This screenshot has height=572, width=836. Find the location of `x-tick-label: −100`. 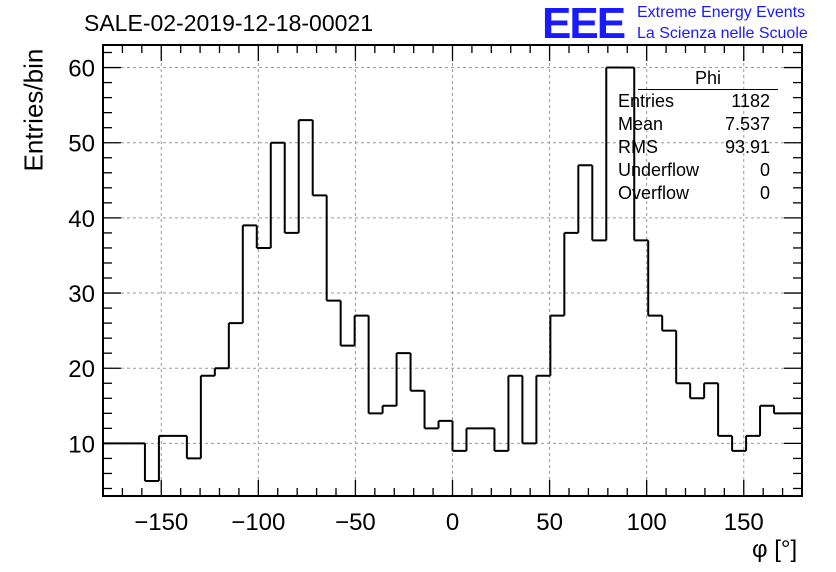

x-tick-label: −100 is located at coordinates (258, 522).